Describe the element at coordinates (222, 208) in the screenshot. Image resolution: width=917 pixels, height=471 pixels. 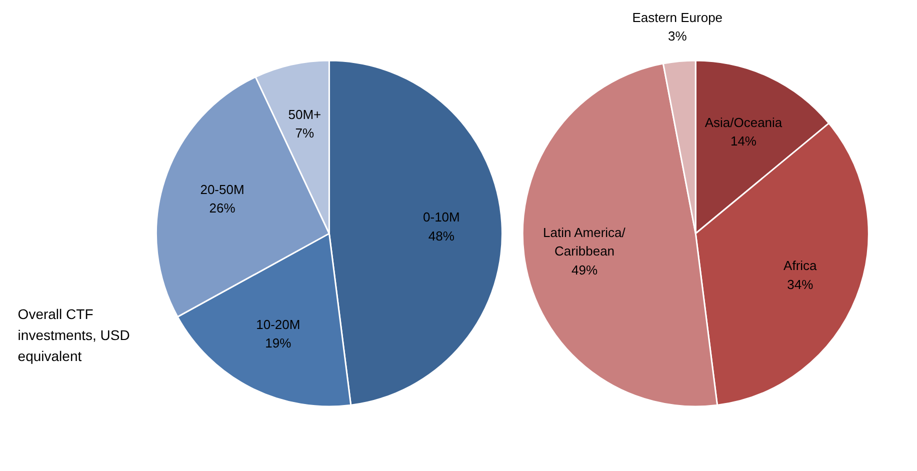
I see `data-label: 26%` at that location.